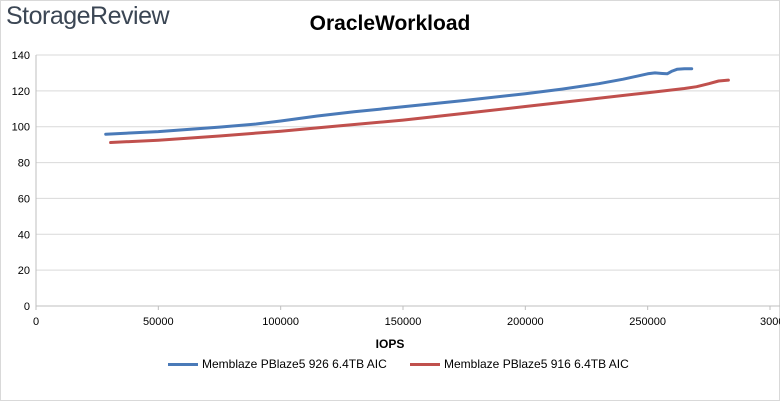  What do you see at coordinates (21, 128) in the screenshot?
I see `y-tick-label: 100` at bounding box center [21, 128].